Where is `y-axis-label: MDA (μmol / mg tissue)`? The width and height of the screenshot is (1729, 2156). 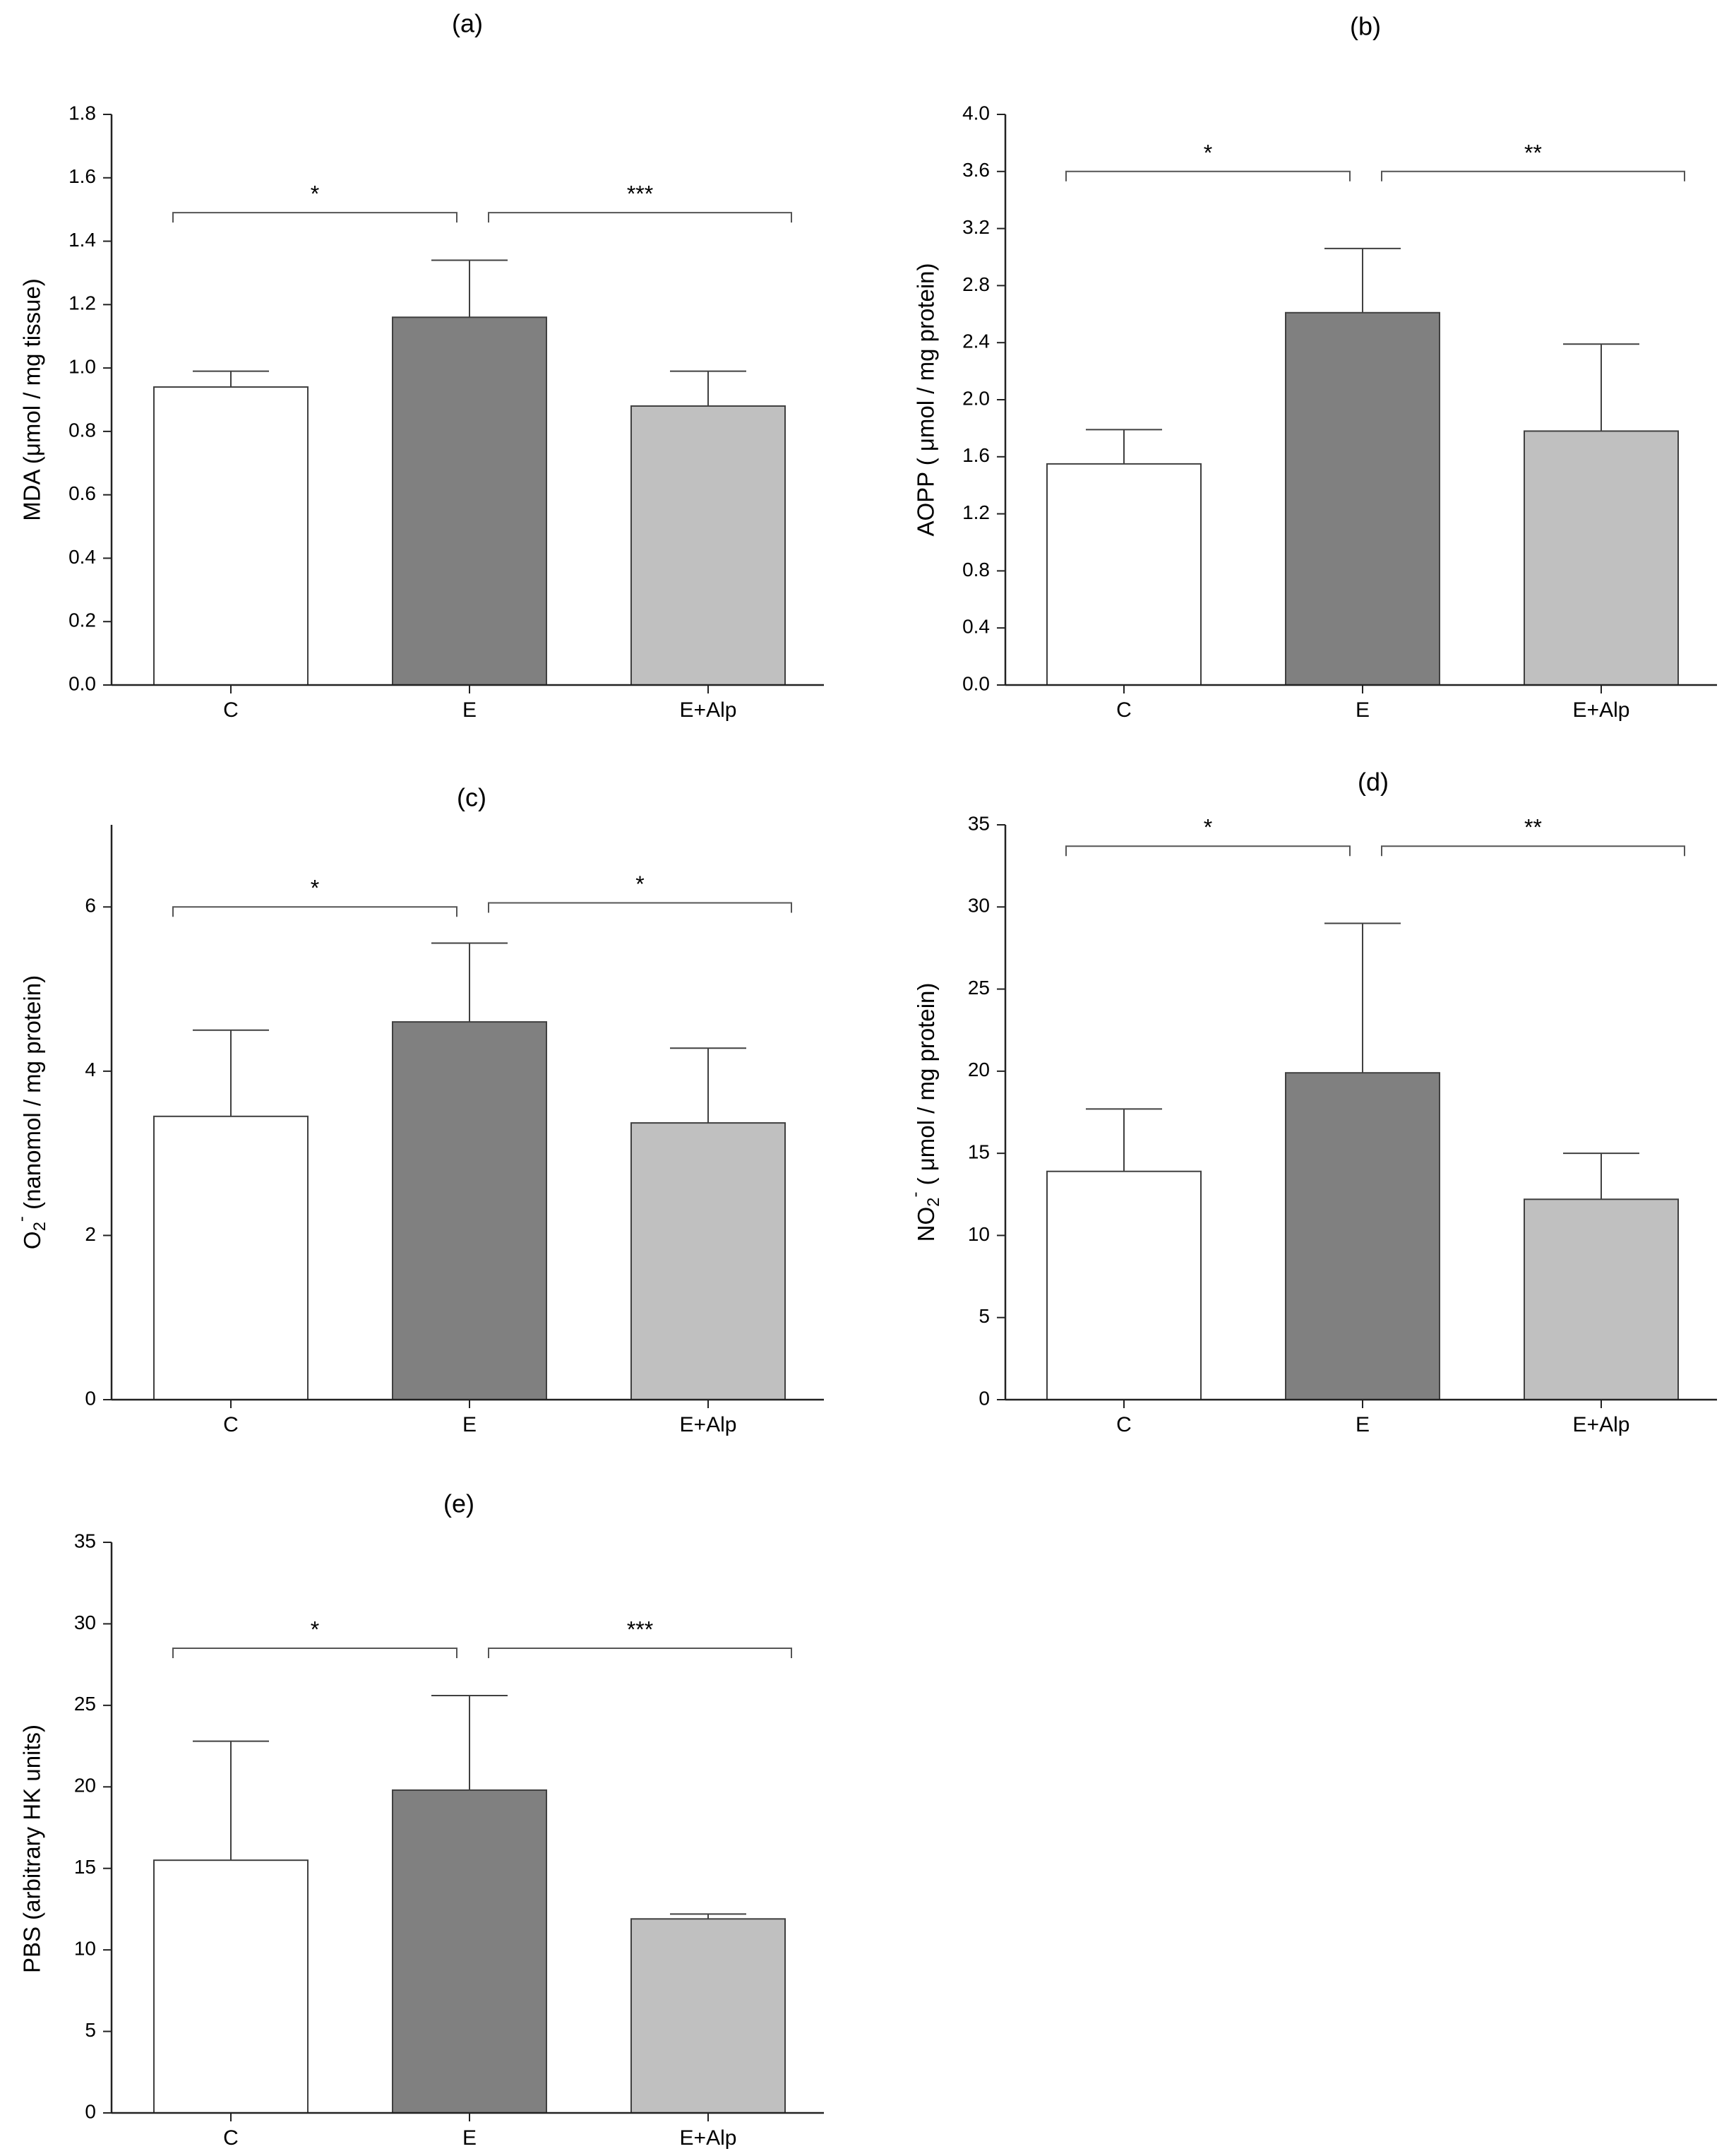 y-axis-label: MDA (μmol / mg tissue) is located at coordinates (32, 399).